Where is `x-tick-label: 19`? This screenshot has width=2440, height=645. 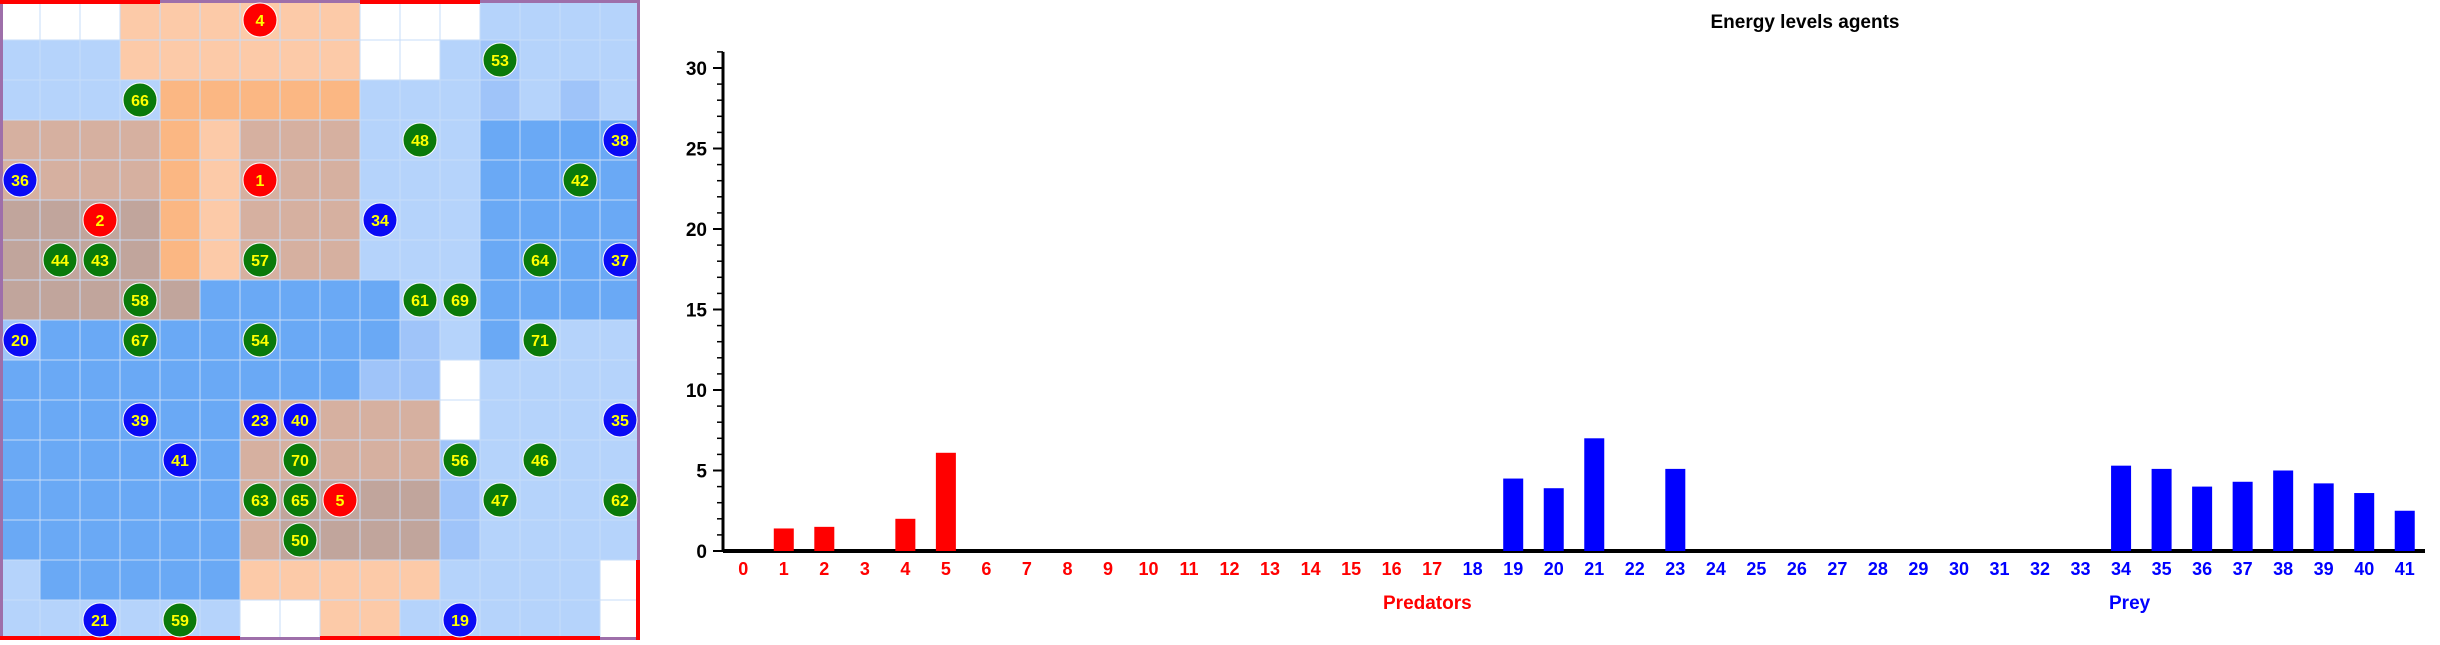
x-tick-label: 19 is located at coordinates (1513, 569).